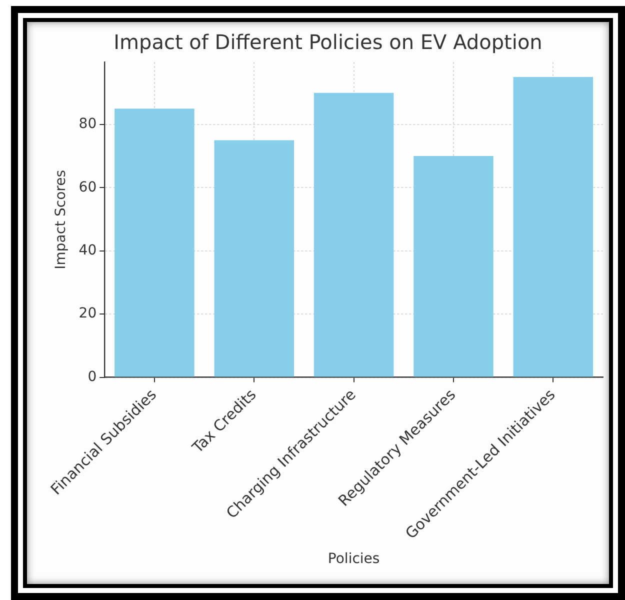 This screenshot has width=625, height=600. Describe the element at coordinates (87, 250) in the screenshot. I see `y-tick-label: 40` at that location.